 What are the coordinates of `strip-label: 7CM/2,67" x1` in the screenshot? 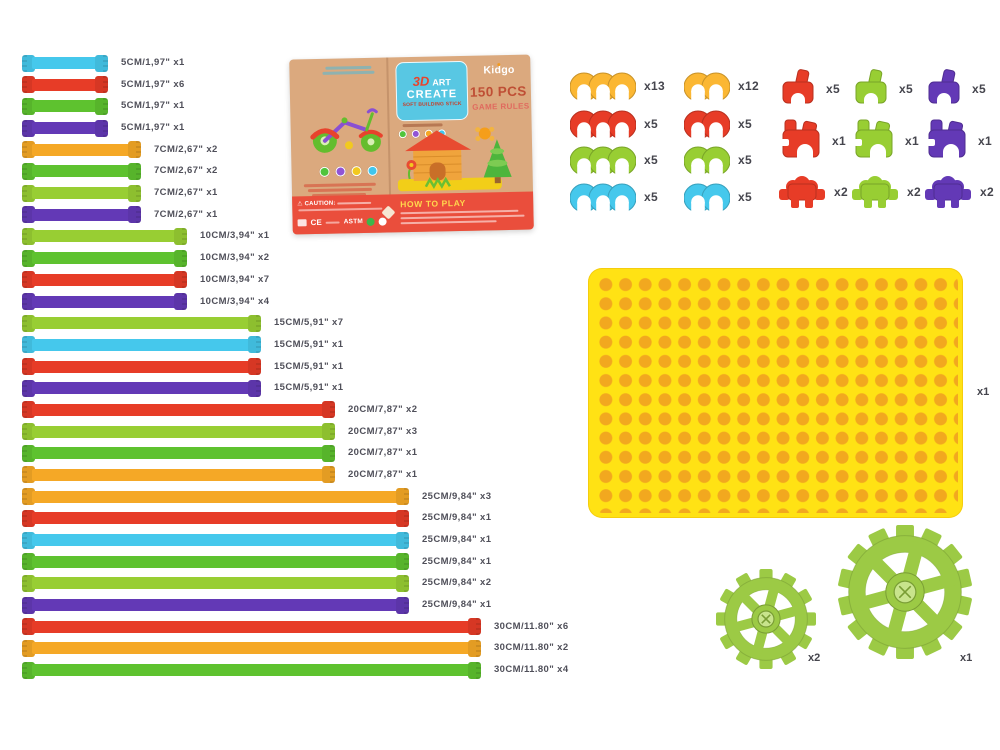 It's located at (186, 214).